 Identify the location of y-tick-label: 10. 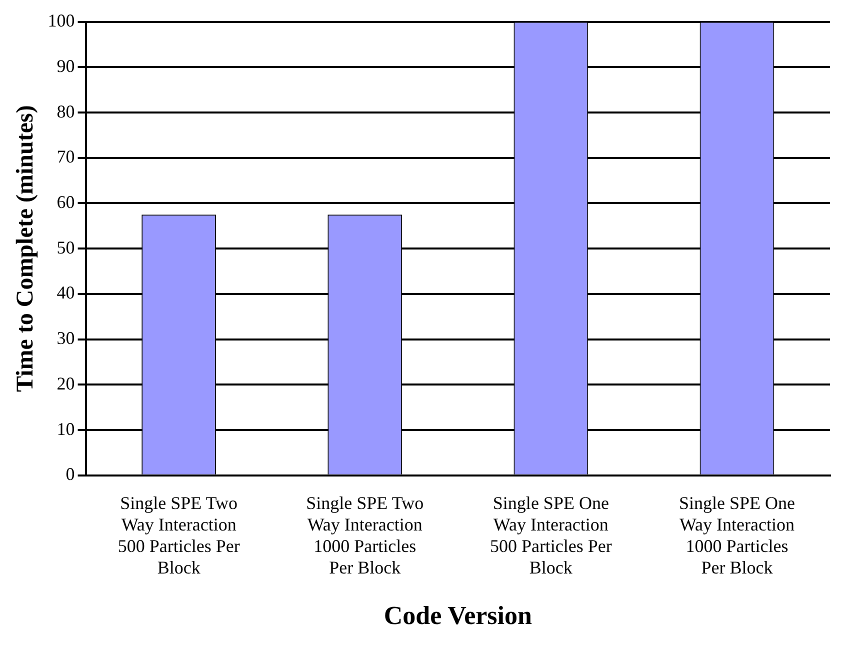
(65, 428).